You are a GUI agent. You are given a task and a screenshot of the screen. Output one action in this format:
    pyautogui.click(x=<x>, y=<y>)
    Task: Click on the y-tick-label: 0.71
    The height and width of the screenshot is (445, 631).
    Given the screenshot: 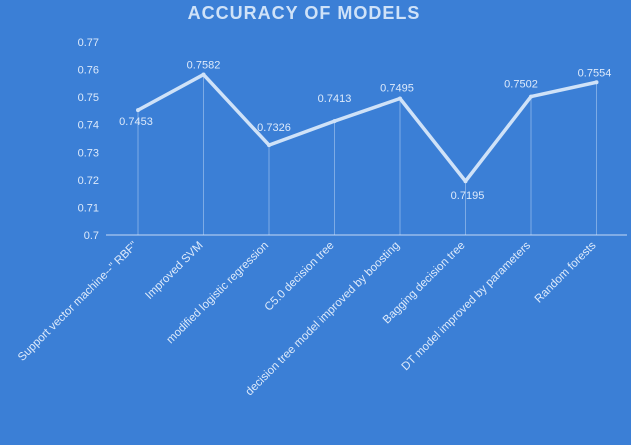 What is the action you would take?
    pyautogui.click(x=88, y=208)
    